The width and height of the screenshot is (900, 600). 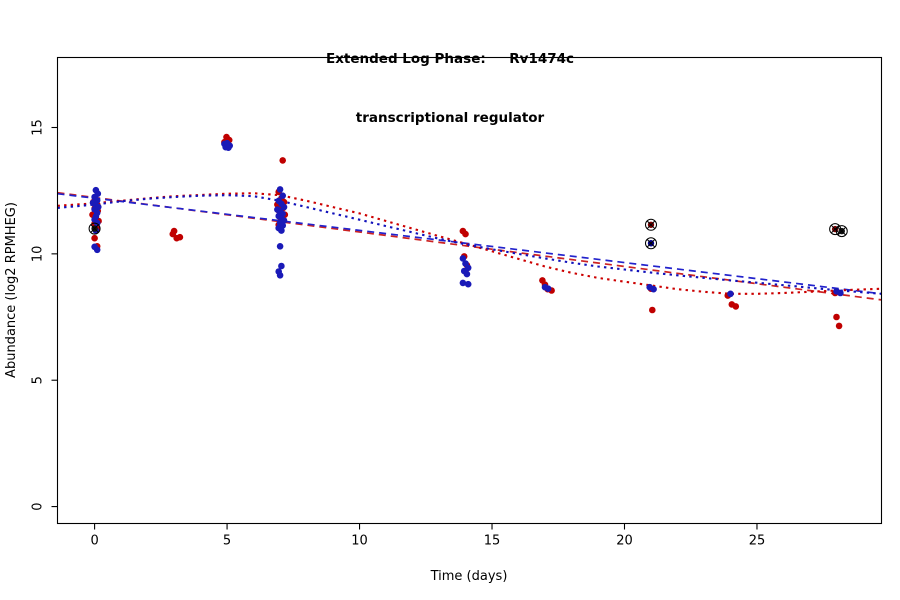 I want to click on y-tick-label: 10, so click(x=38, y=254).